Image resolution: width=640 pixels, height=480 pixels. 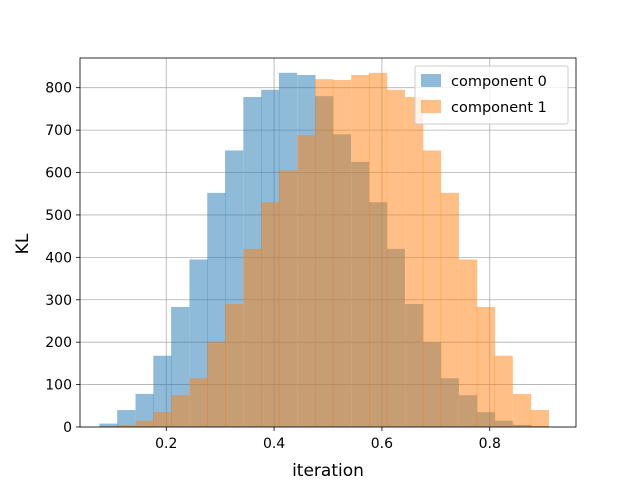 I want to click on y-tick-label: 100, so click(x=58, y=386).